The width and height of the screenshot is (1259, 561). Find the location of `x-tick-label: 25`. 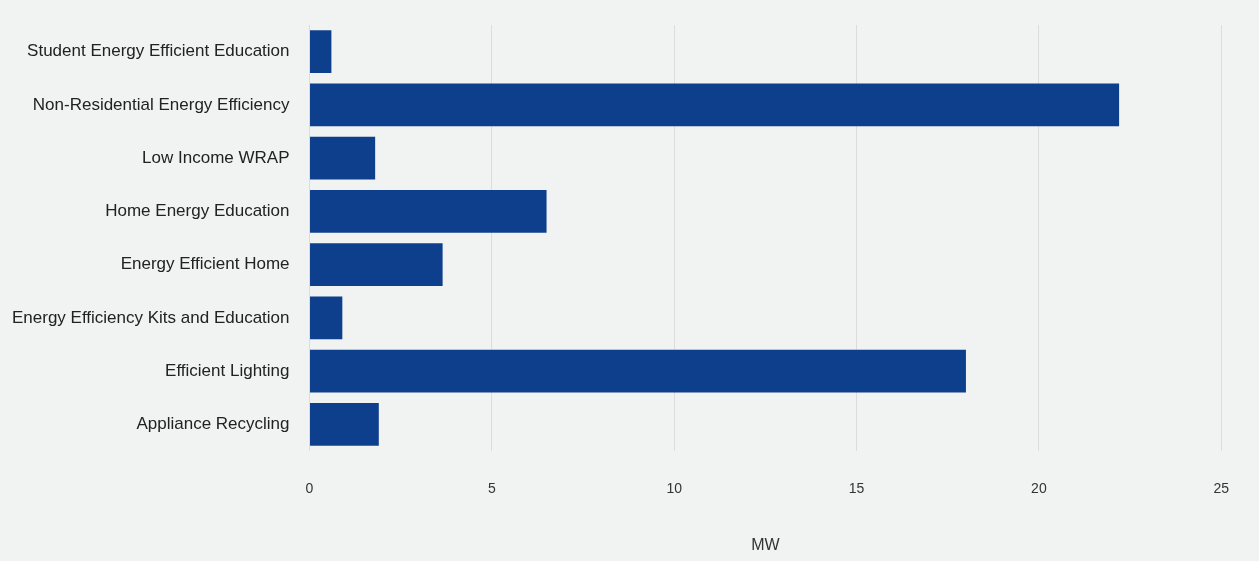

x-tick-label: 25 is located at coordinates (1221, 488).